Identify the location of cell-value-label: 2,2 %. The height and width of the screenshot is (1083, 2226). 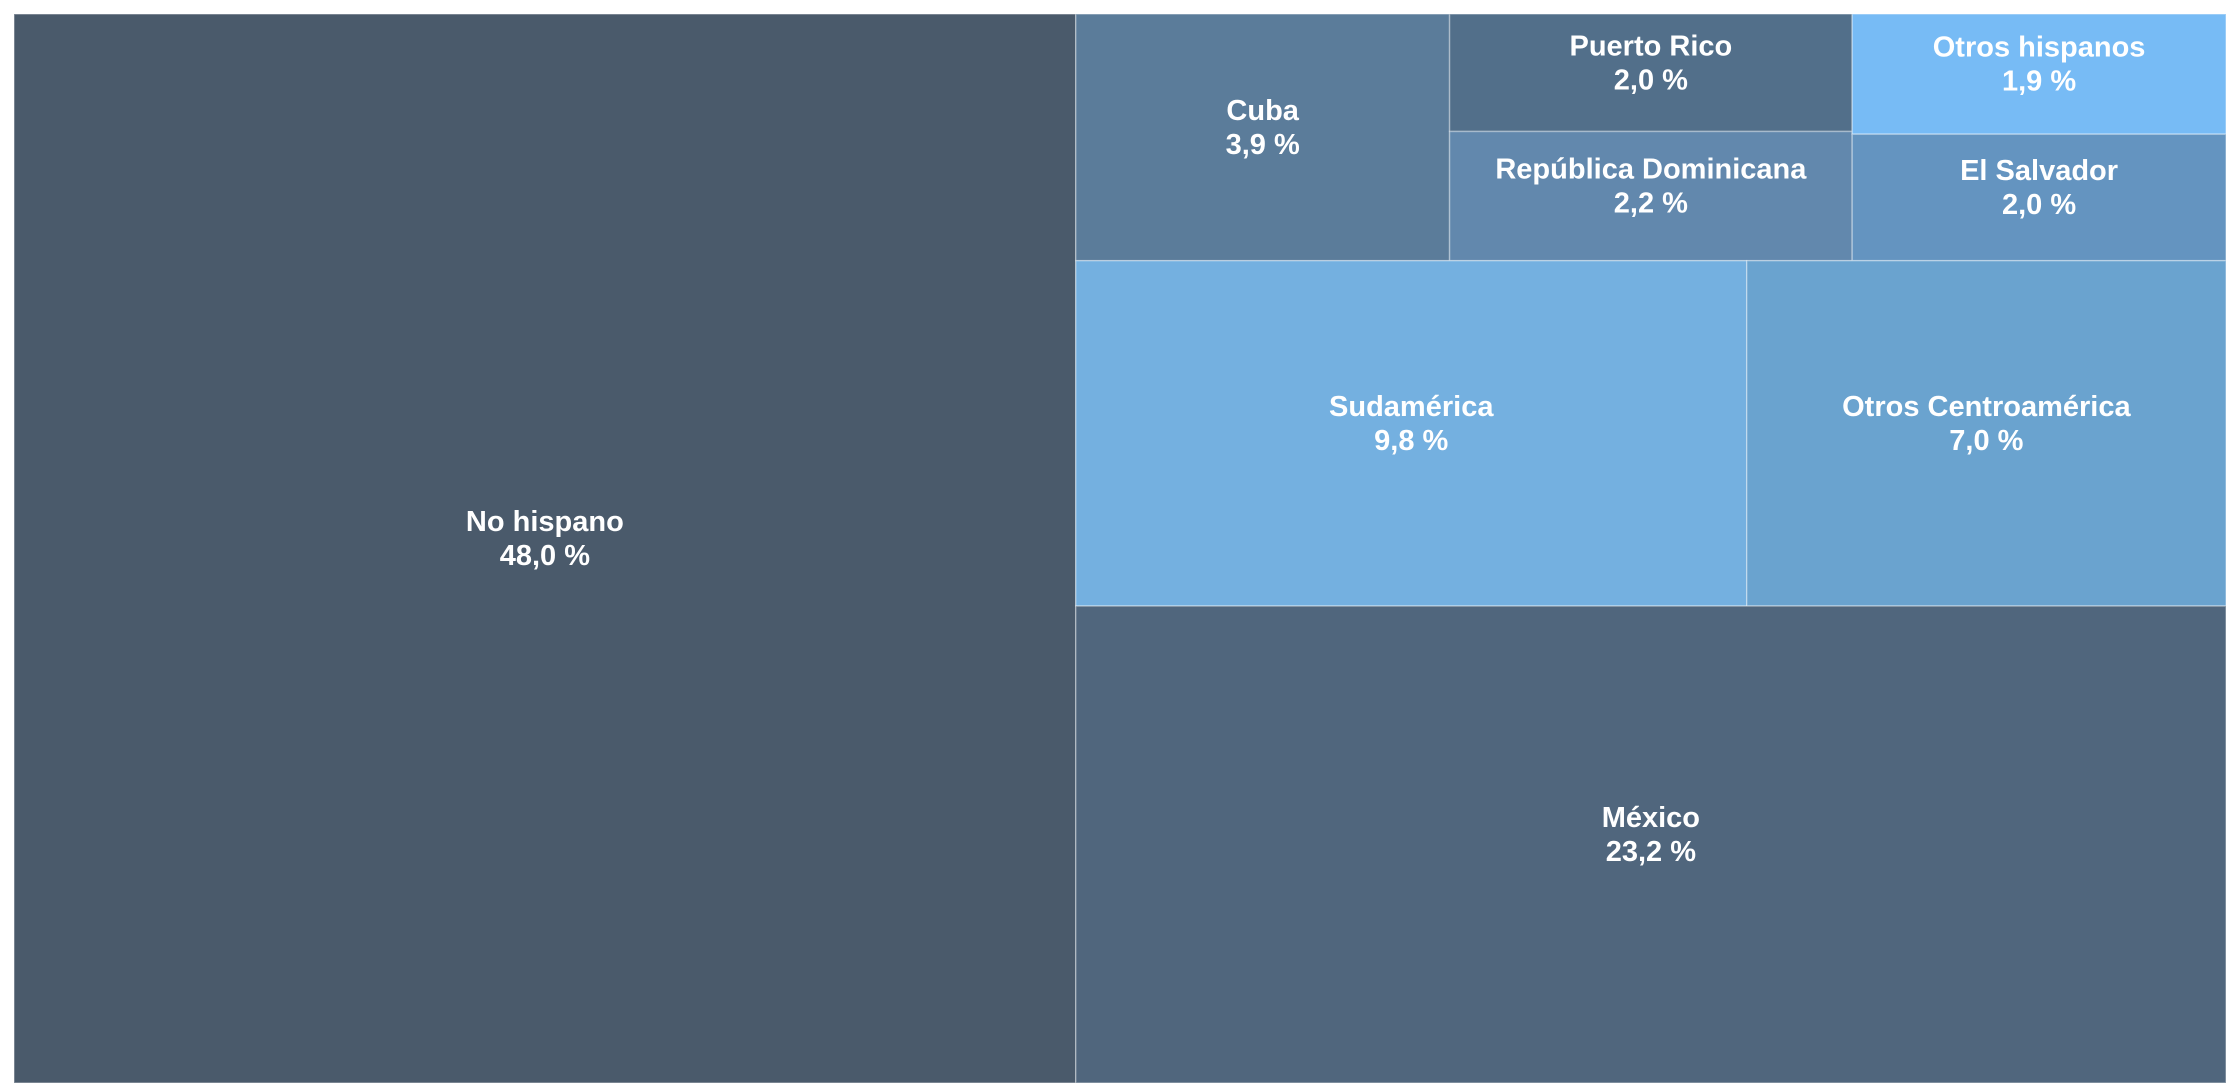
(1651, 204).